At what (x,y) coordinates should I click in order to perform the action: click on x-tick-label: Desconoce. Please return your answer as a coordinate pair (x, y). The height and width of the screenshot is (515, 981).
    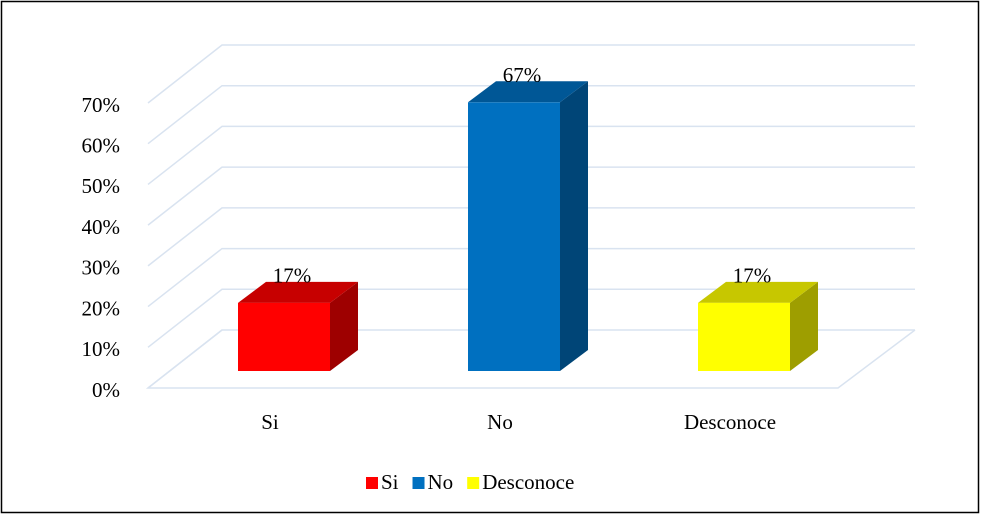
    Looking at the image, I should click on (730, 422).